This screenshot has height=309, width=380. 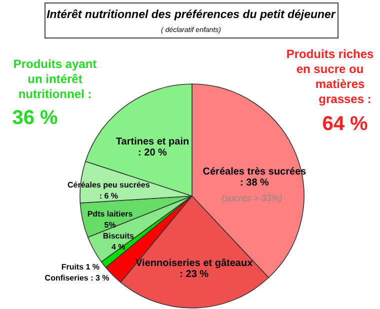 I want to click on text: 64 %, so click(x=345, y=124).